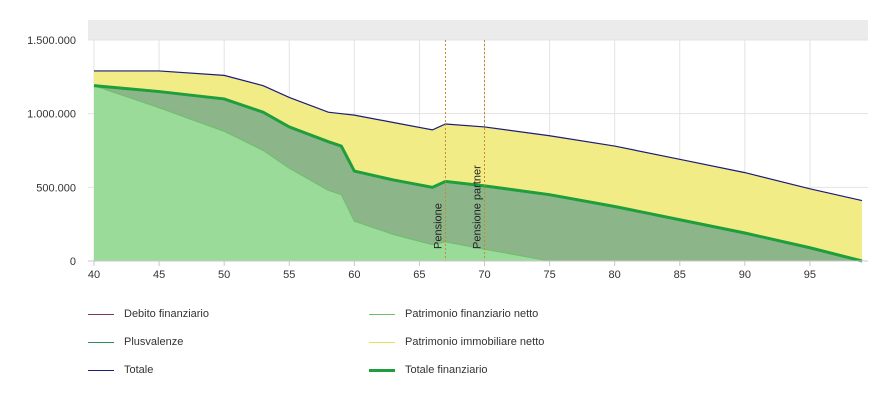  Describe the element at coordinates (446, 370) in the screenshot. I see `legend-label: Totale finanziario` at that location.